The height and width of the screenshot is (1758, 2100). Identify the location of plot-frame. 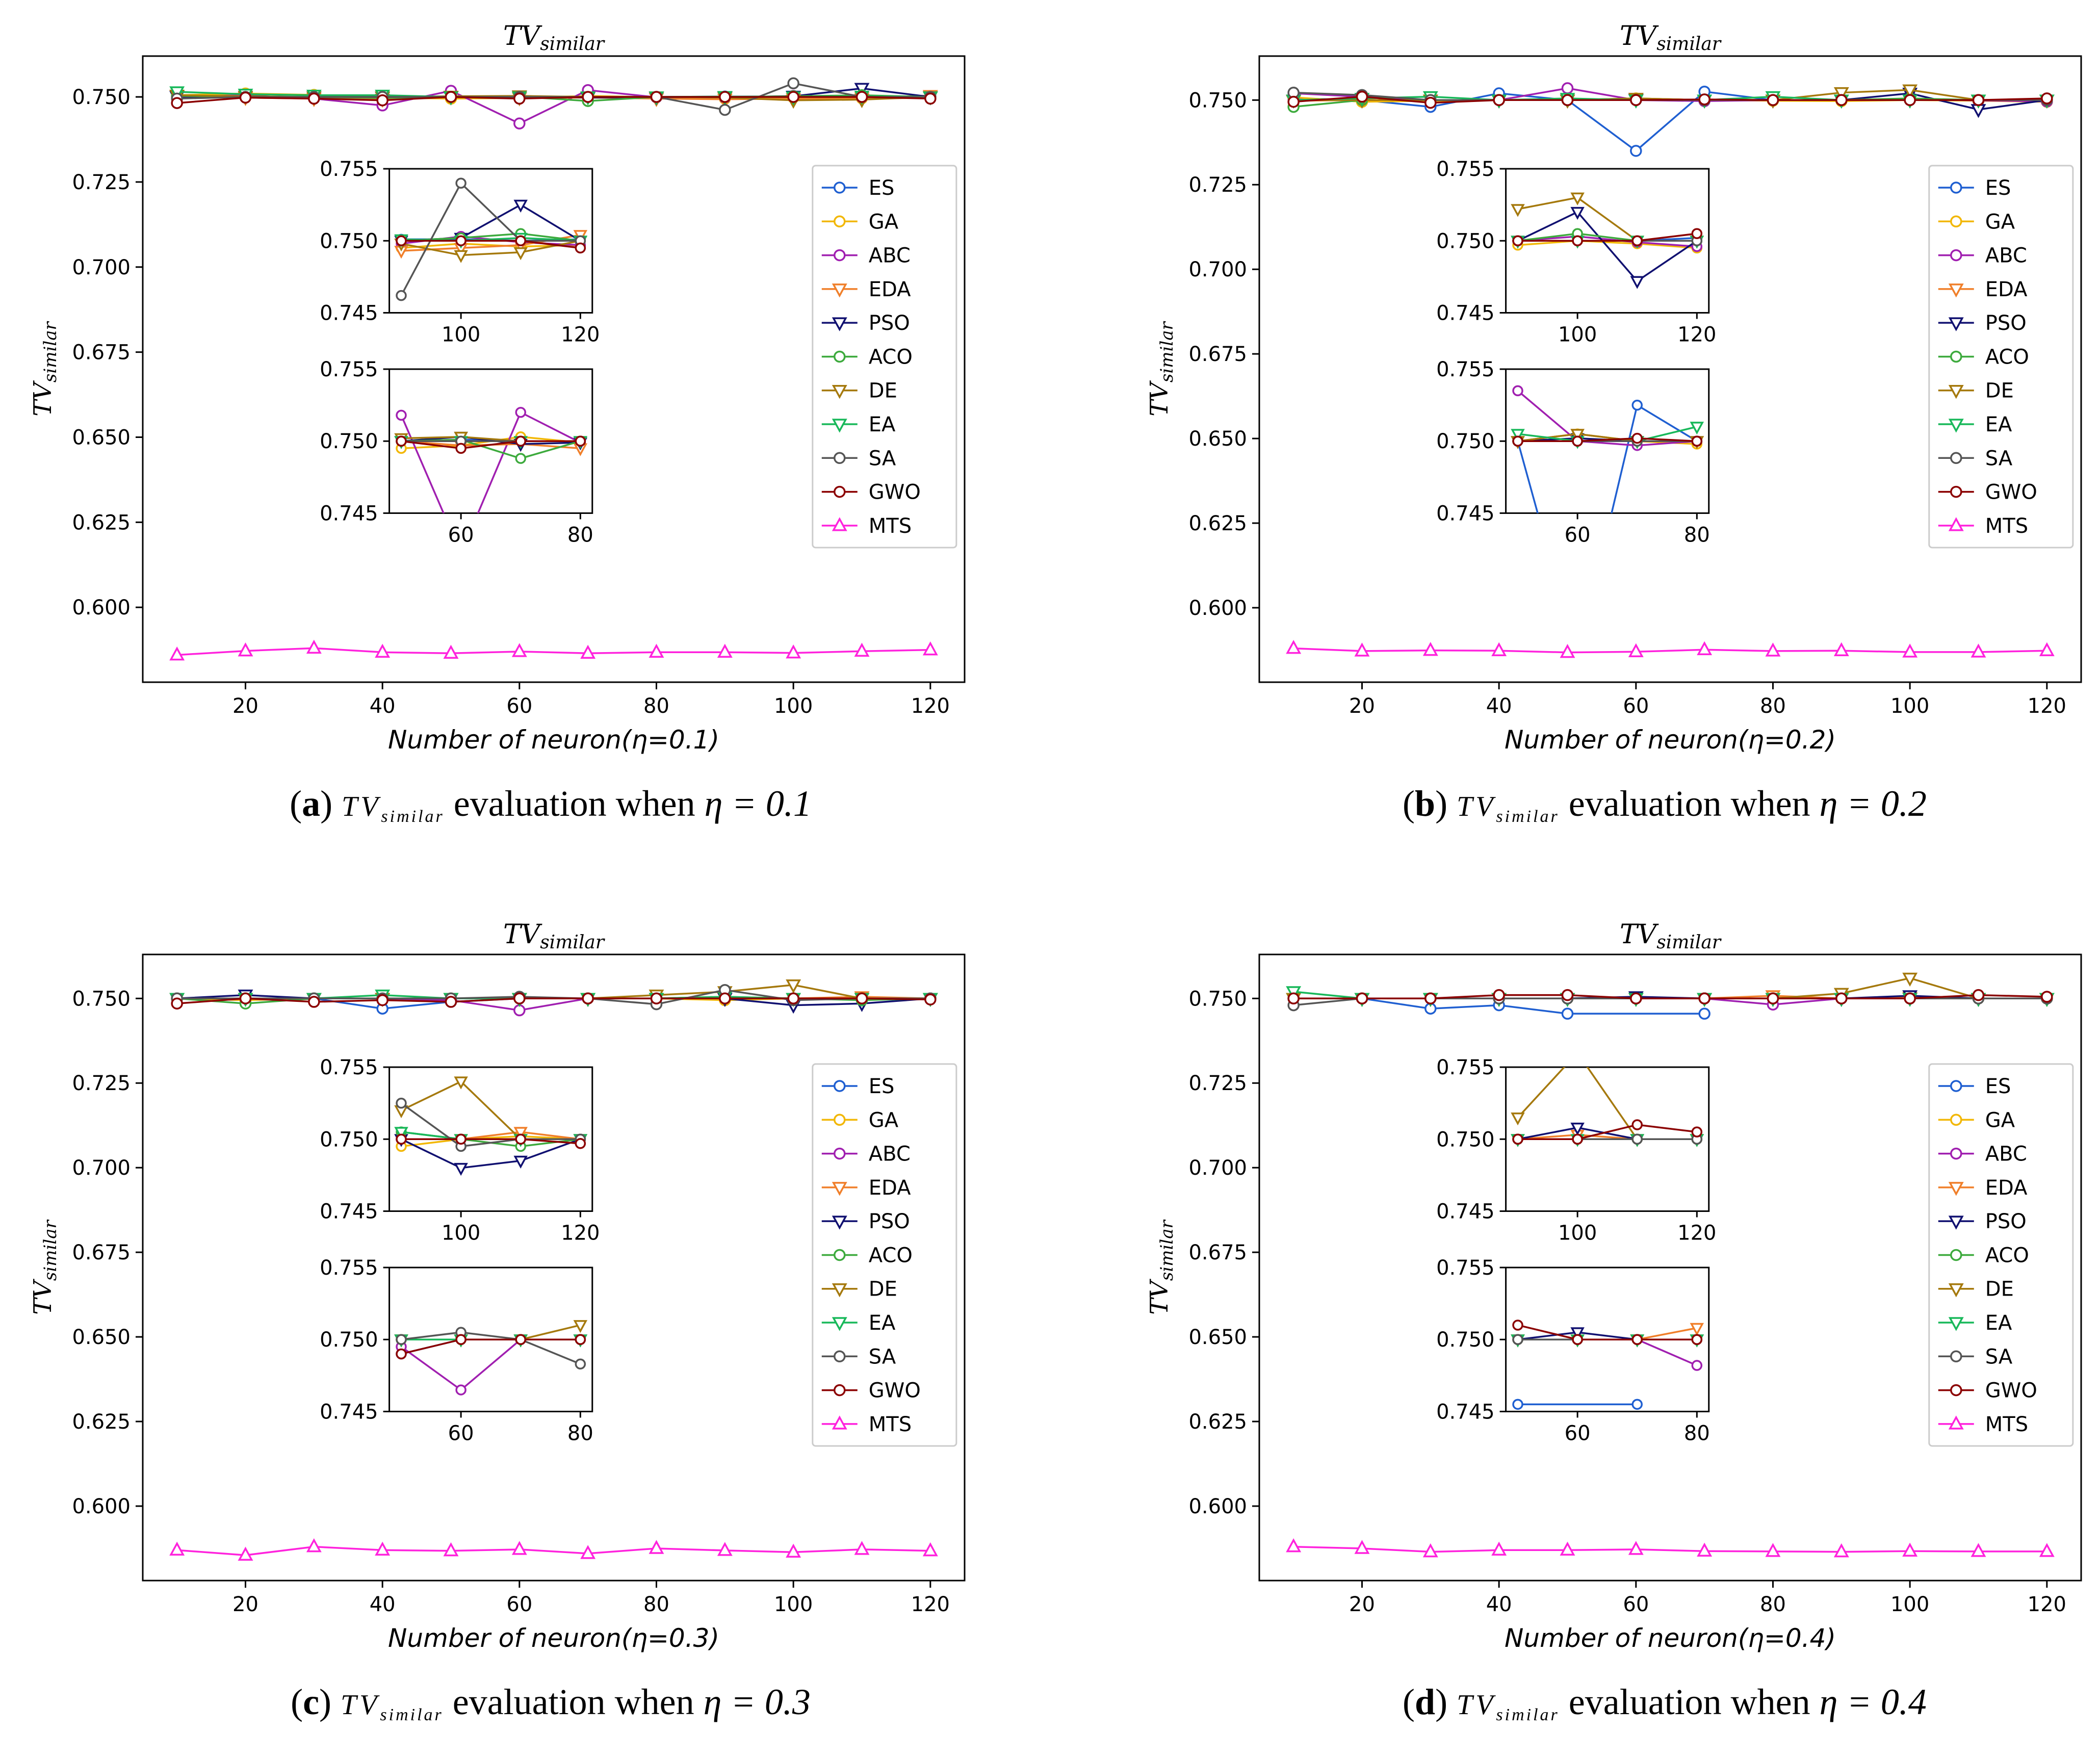
(554, 1267).